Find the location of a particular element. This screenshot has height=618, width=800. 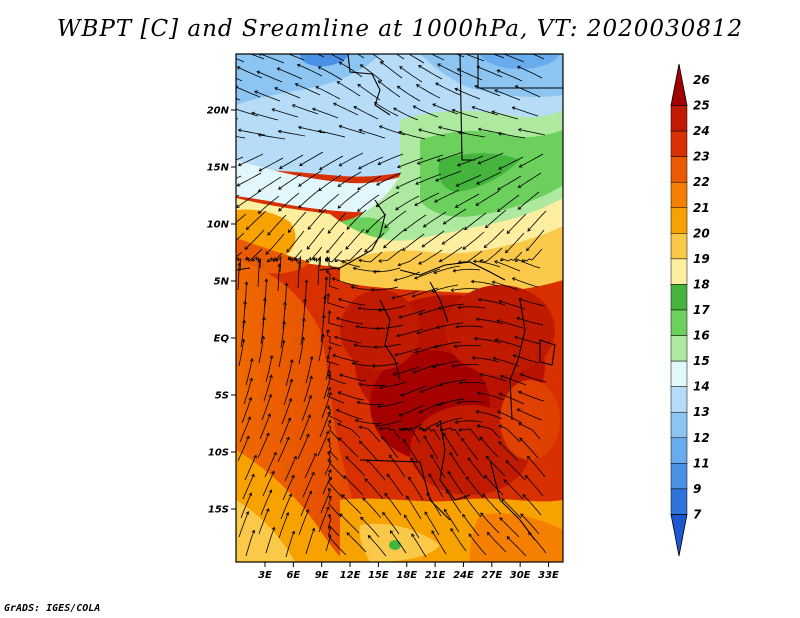

lon-label: 18E is located at coordinates (406, 575).